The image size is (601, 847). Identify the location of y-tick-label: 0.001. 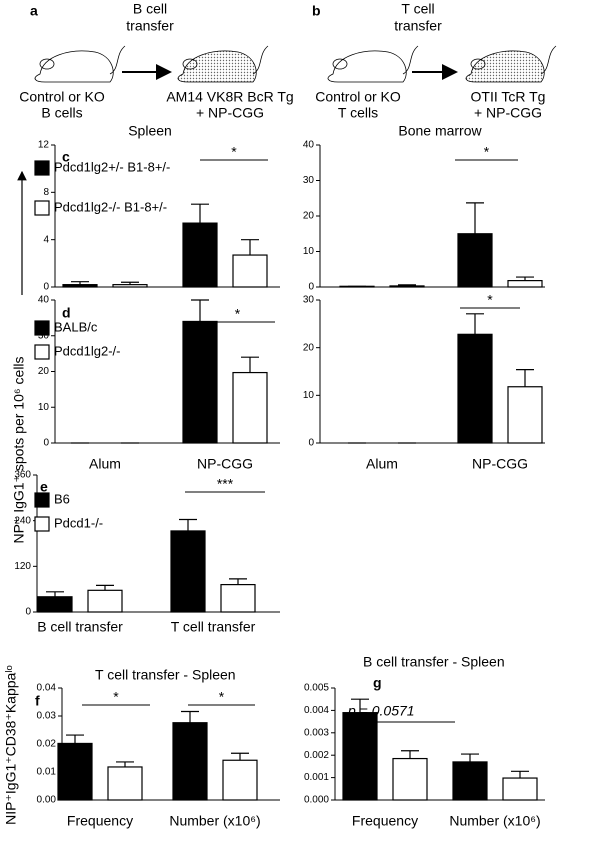
(316, 777).